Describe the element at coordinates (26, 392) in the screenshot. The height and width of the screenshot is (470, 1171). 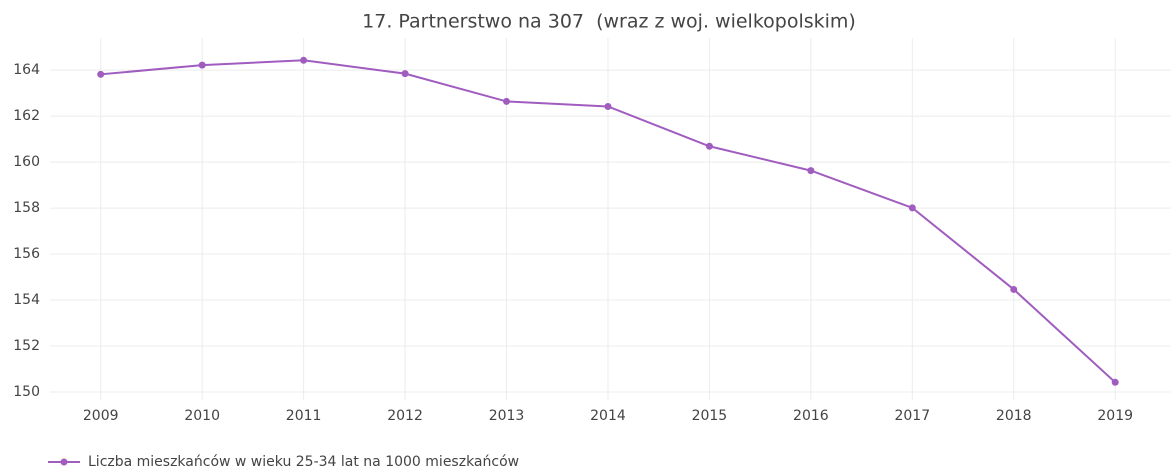
I see `y-tick-label: 150` at that location.